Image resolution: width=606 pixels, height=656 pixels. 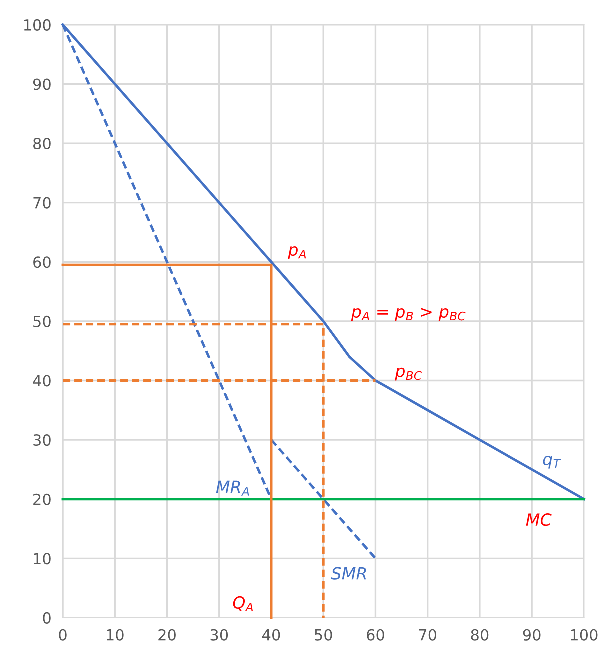 What do you see at coordinates (233, 488) in the screenshot?
I see `series-label: MR$_{A}$` at bounding box center [233, 488].